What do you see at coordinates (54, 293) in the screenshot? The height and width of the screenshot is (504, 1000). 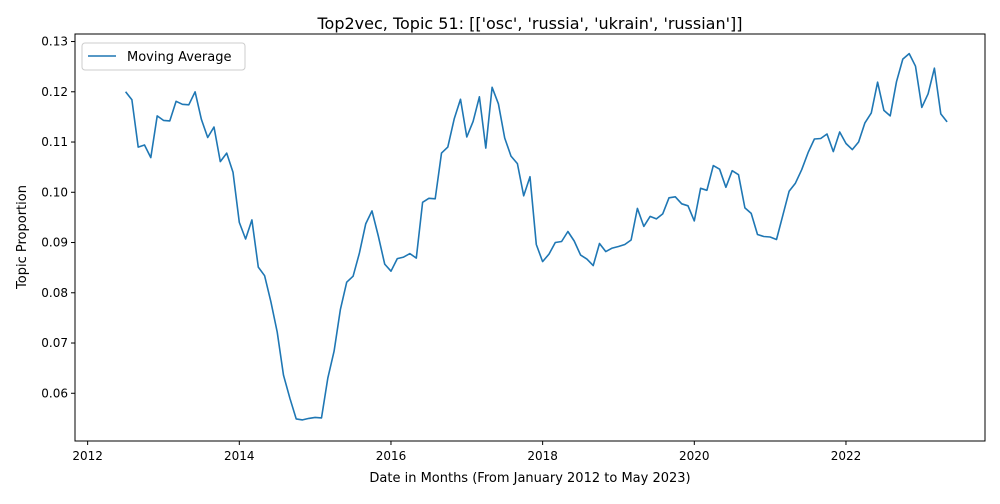 I see `y-tick-label: 0.08` at bounding box center [54, 293].